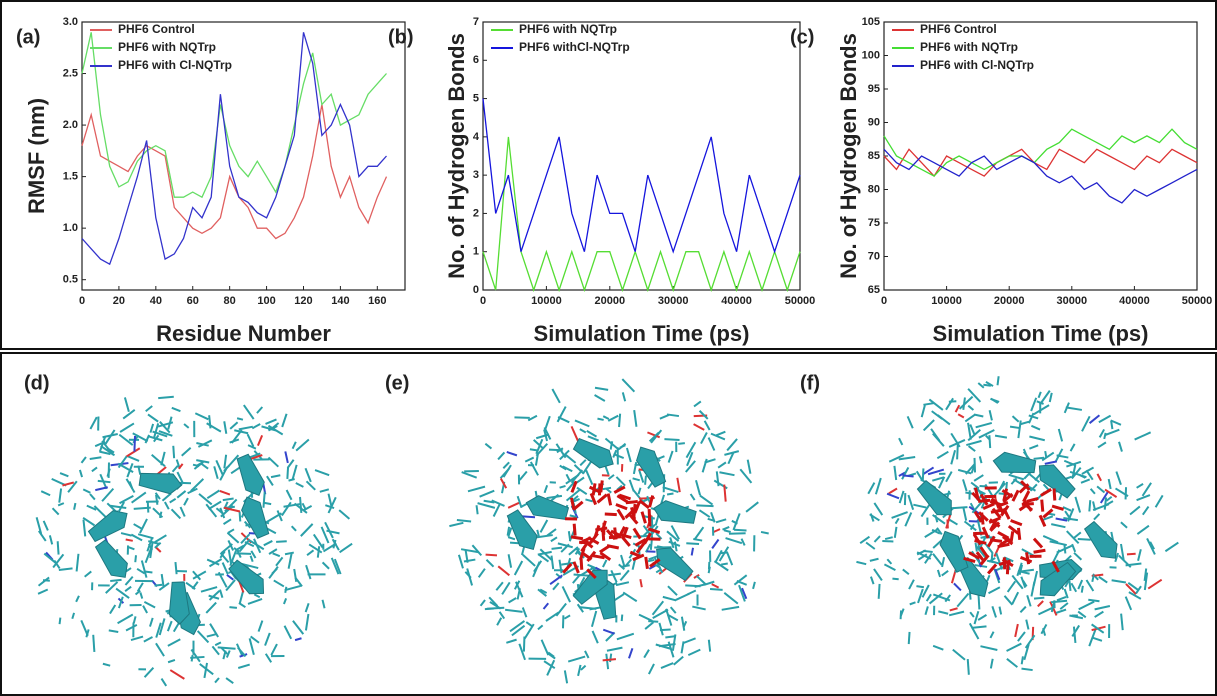 The width and height of the screenshot is (1217, 696). What do you see at coordinates (266, 301) in the screenshot?
I see `x-tick-label: 100` at bounding box center [266, 301].